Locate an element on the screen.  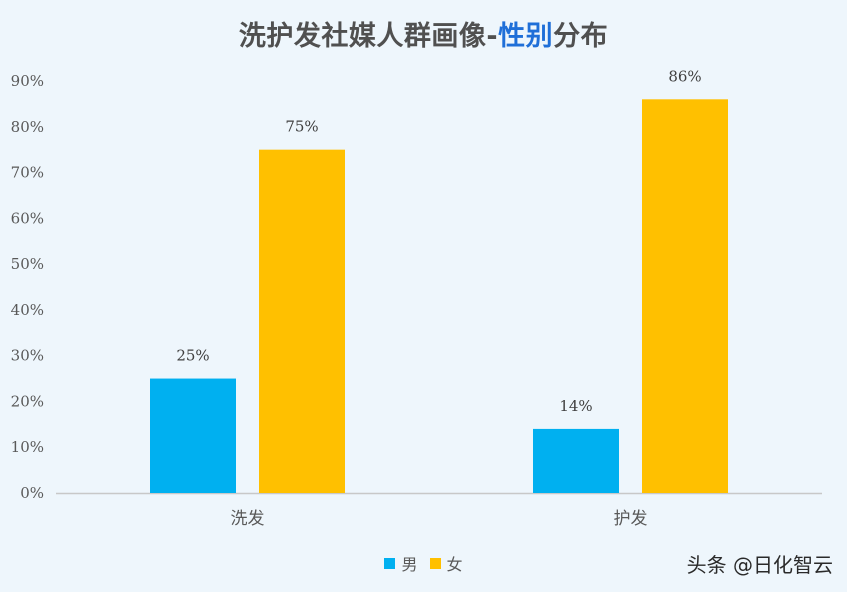
x-category-label: 护发 is located at coordinates (631, 519).